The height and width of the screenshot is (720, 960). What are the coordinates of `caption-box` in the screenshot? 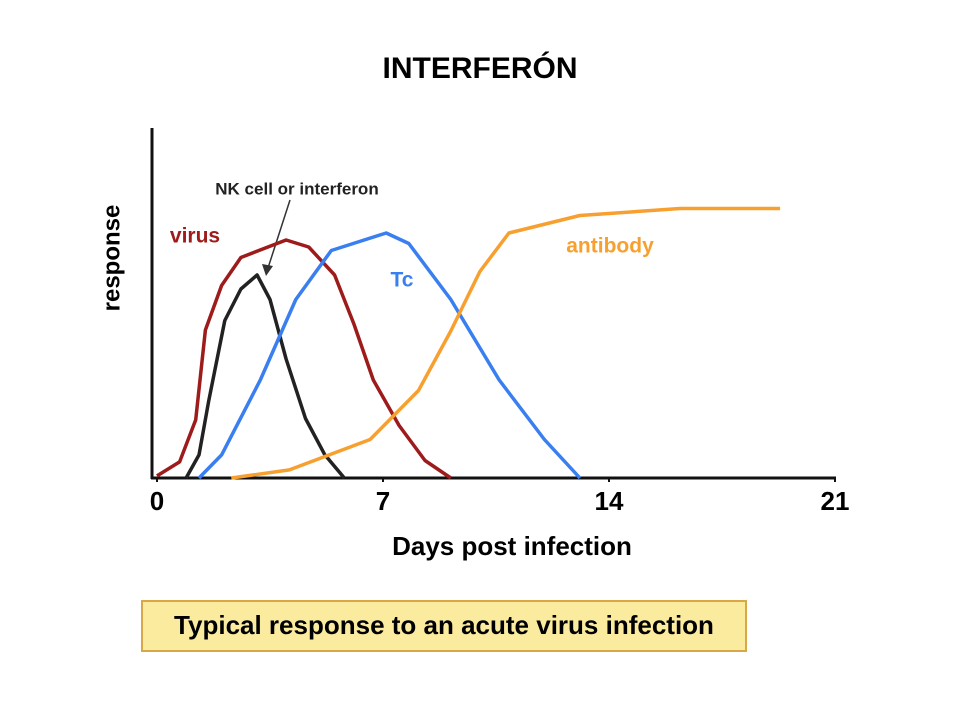 It's located at (444, 626).